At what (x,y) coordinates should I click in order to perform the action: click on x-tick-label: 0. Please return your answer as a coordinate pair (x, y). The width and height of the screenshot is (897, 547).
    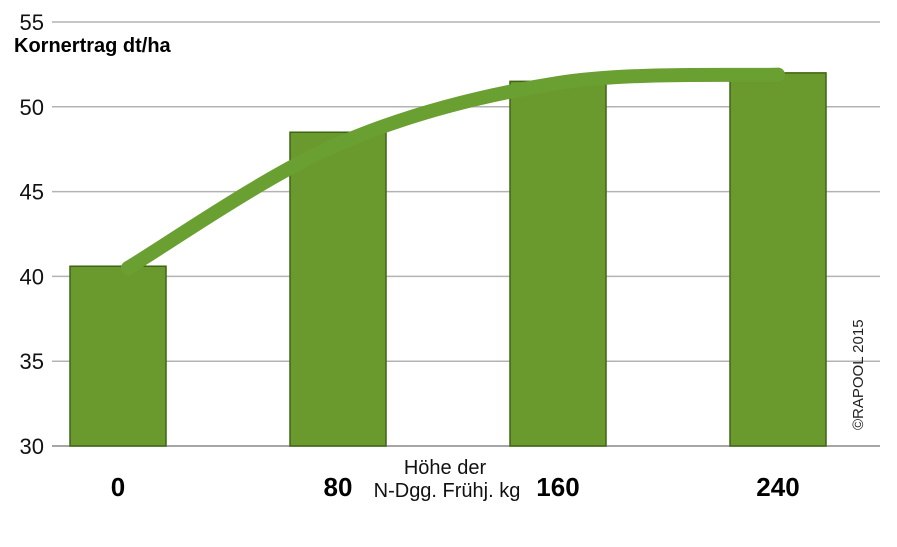
    Looking at the image, I should click on (118, 487).